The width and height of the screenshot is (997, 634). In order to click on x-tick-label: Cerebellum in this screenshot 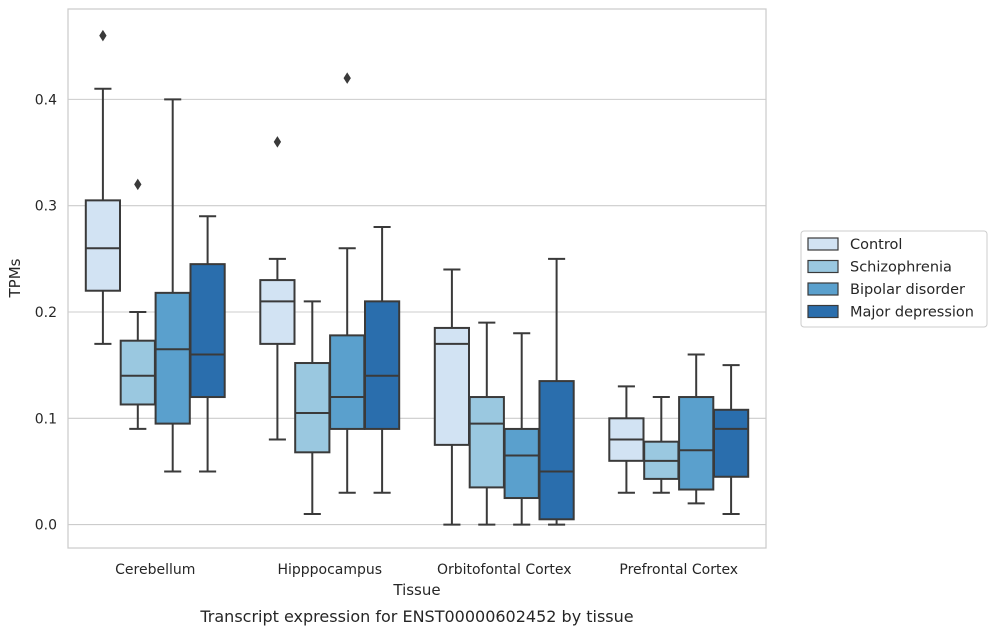, I will do `click(155, 570)`.